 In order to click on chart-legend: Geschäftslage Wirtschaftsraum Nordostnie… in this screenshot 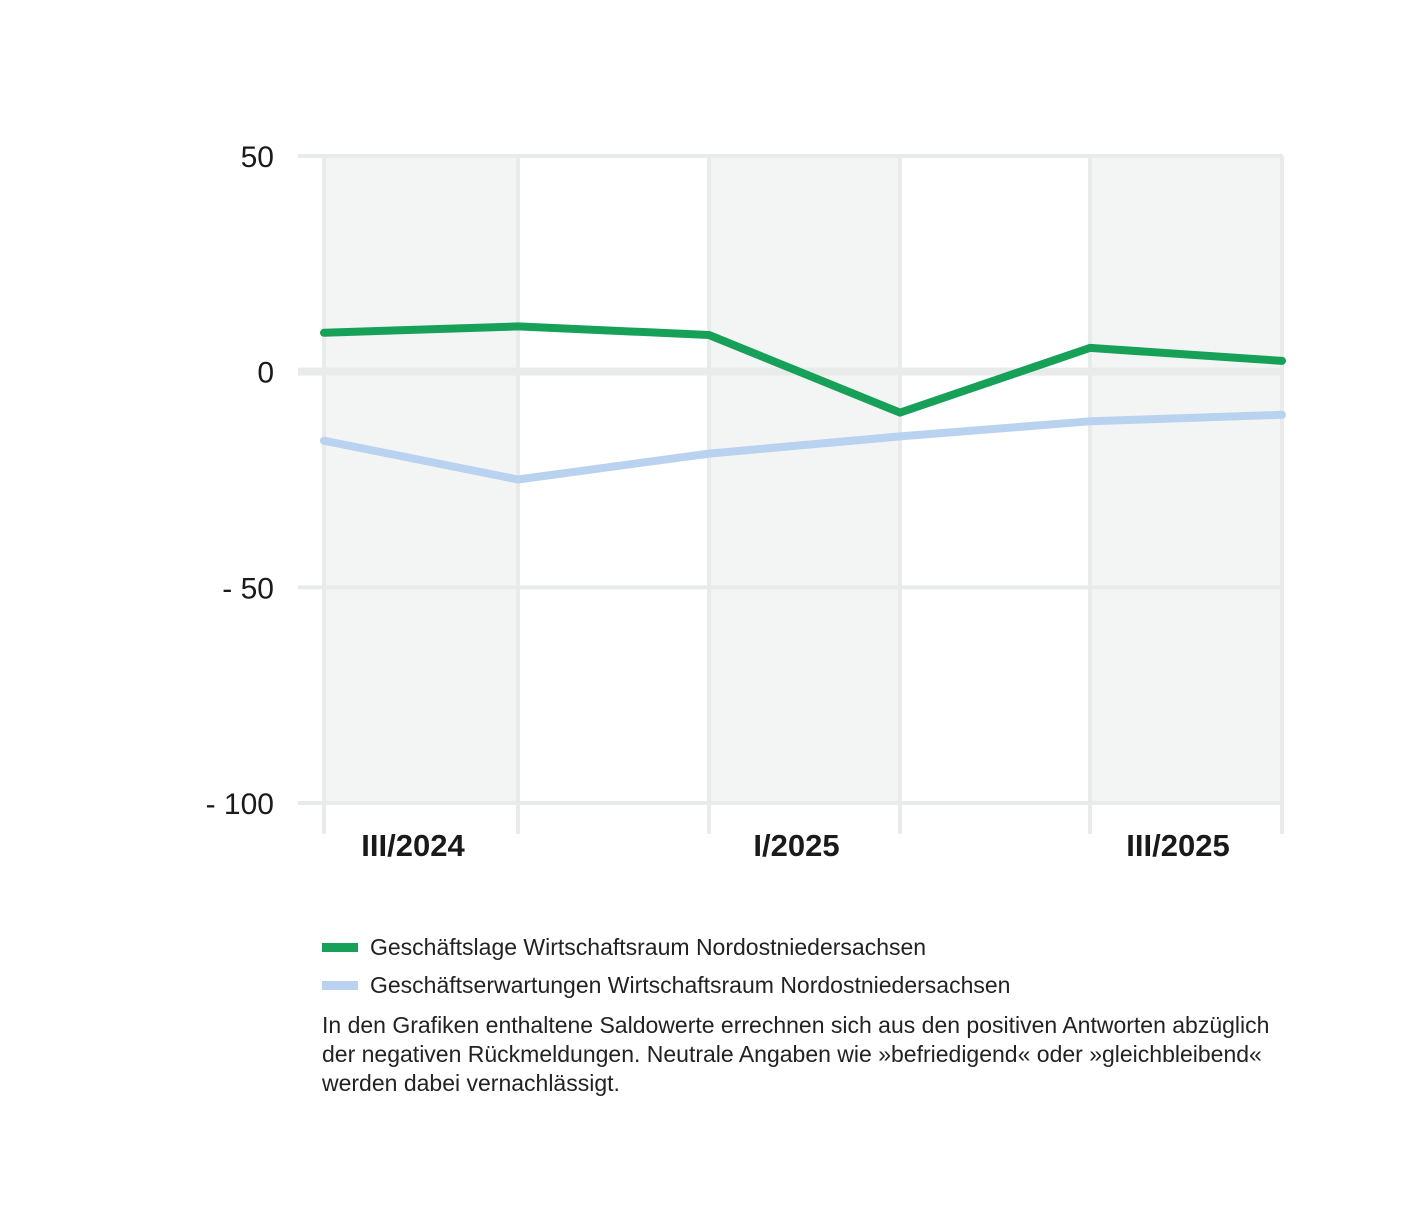, I will do `click(812, 966)`.